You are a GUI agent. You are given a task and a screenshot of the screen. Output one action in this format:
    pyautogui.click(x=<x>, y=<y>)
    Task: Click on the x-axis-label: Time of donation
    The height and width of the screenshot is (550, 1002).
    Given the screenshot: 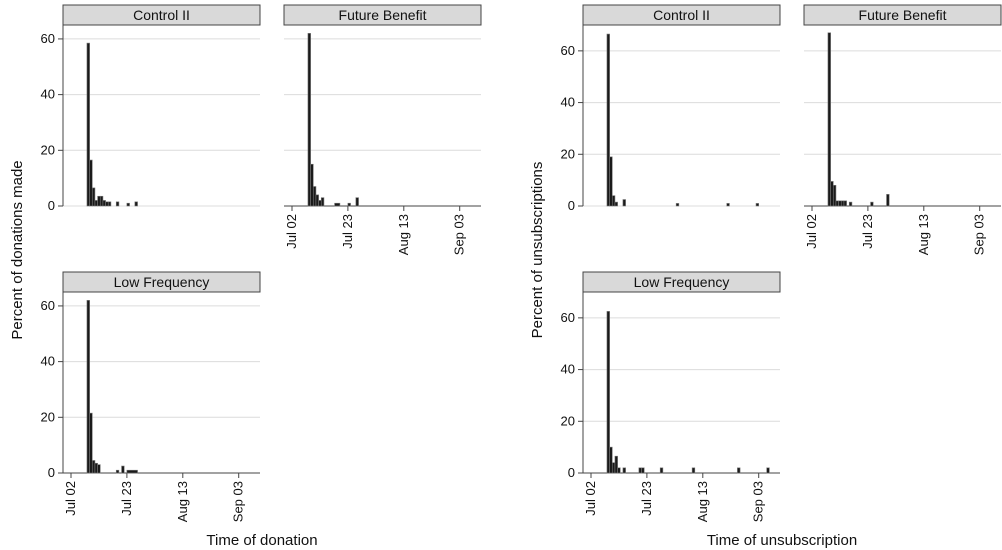 What is the action you would take?
    pyautogui.click(x=261, y=540)
    